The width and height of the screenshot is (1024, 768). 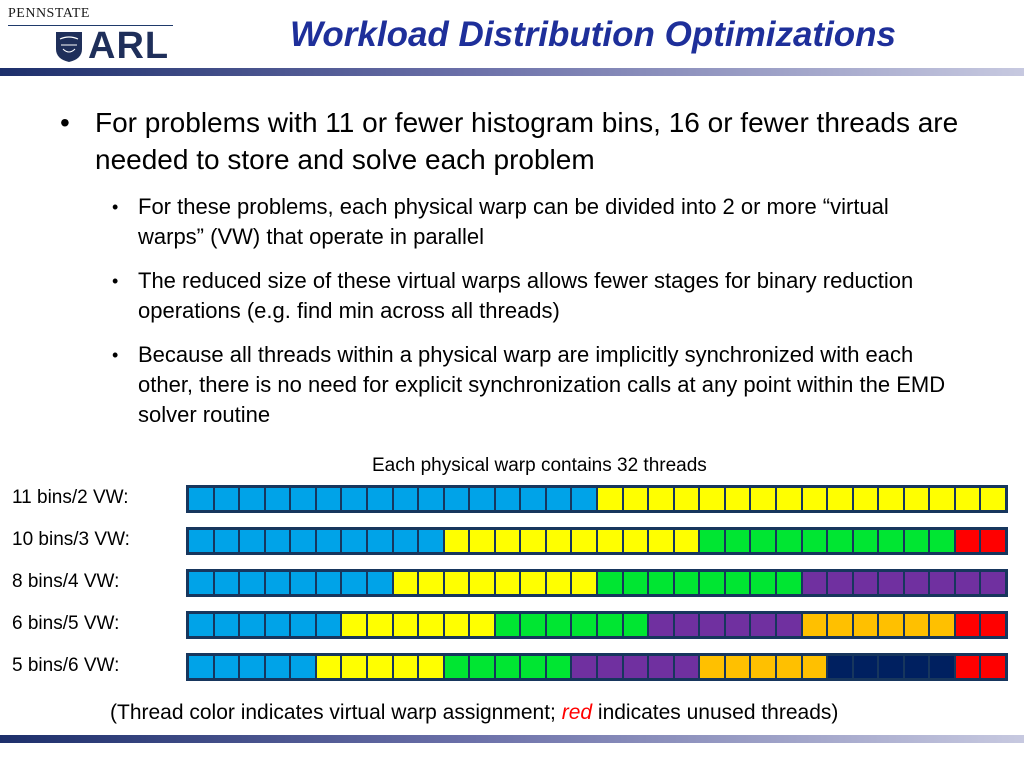 I want to click on slide-title: Workload Distribution Optimizations, so click(x=593, y=34).